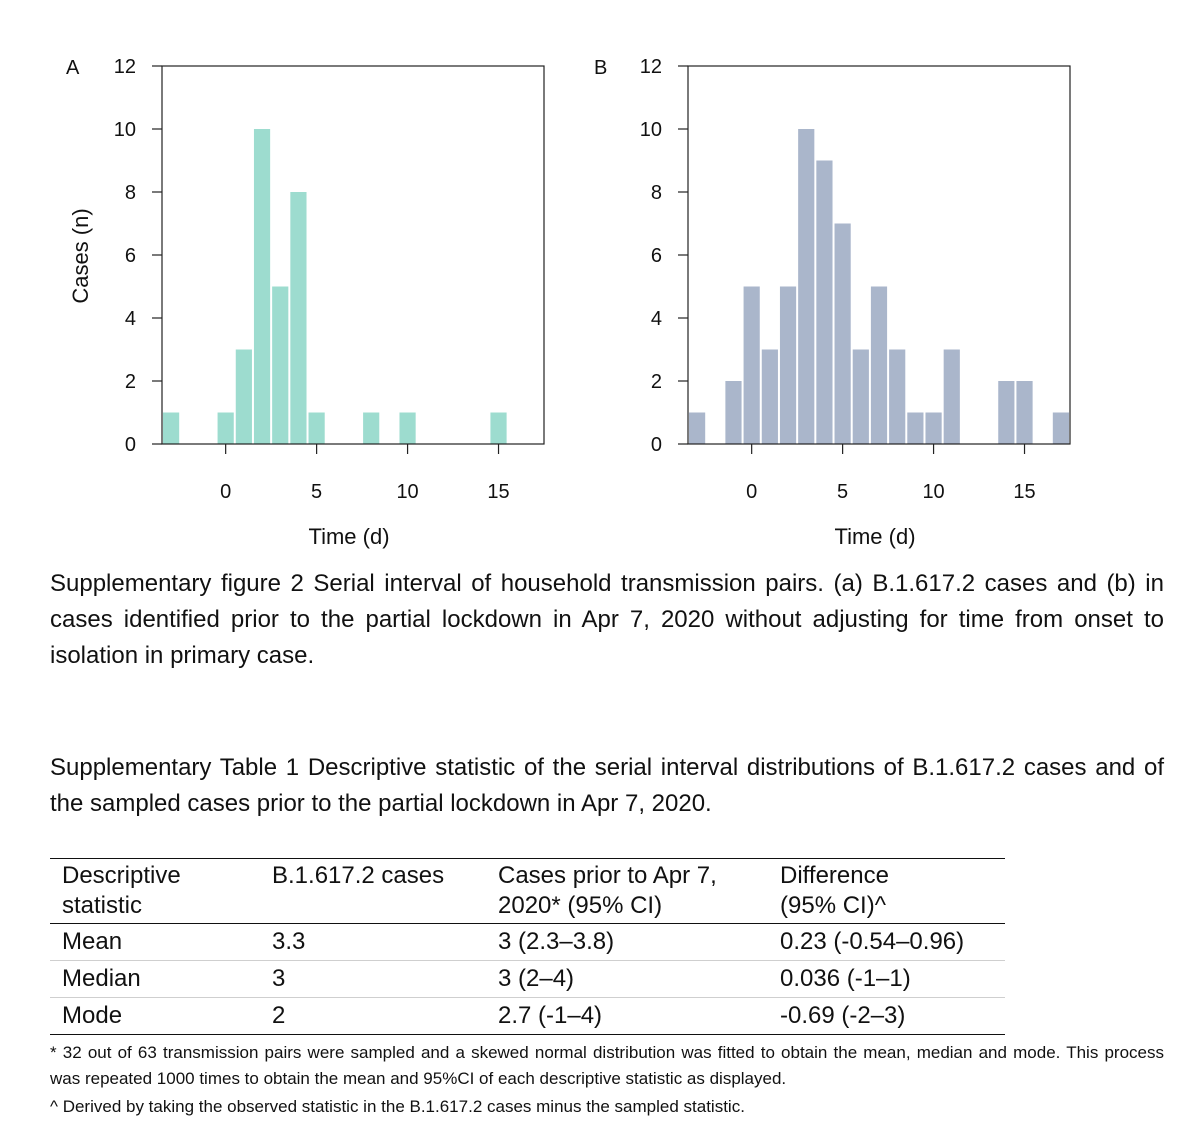 The image size is (1200, 1134). What do you see at coordinates (550, 1015) in the screenshot?
I see `table-cell: 2.7 (-1–4)` at bounding box center [550, 1015].